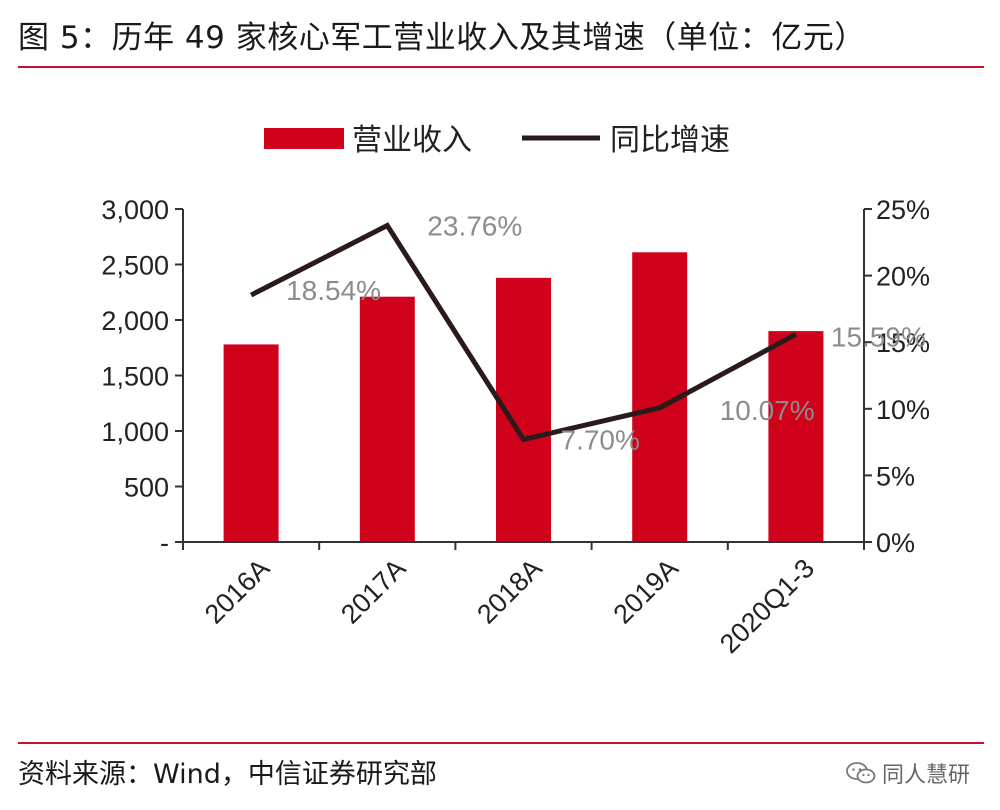 This screenshot has width=1000, height=810. Describe the element at coordinates (903, 277) in the screenshot. I see `right-tick-label: 20%` at that location.